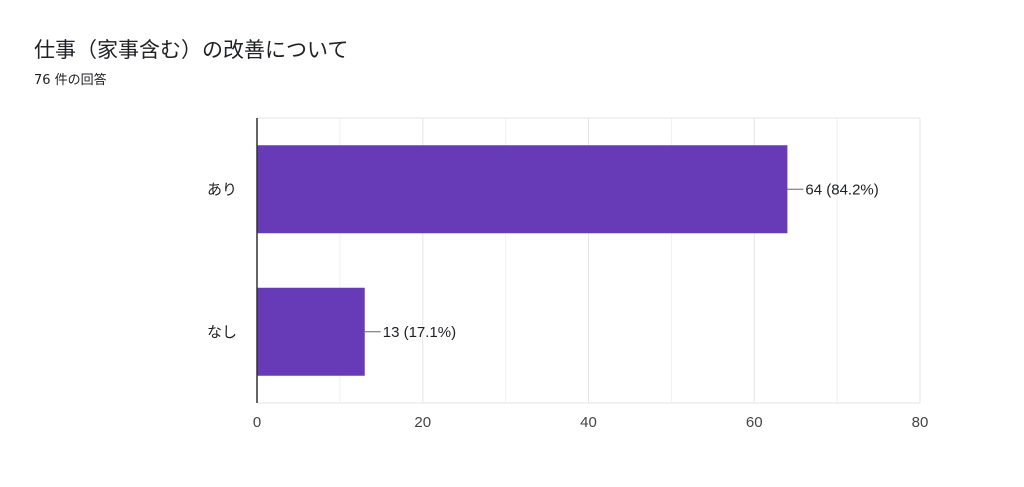  I want to click on x-tick-label: 20, so click(422, 422).